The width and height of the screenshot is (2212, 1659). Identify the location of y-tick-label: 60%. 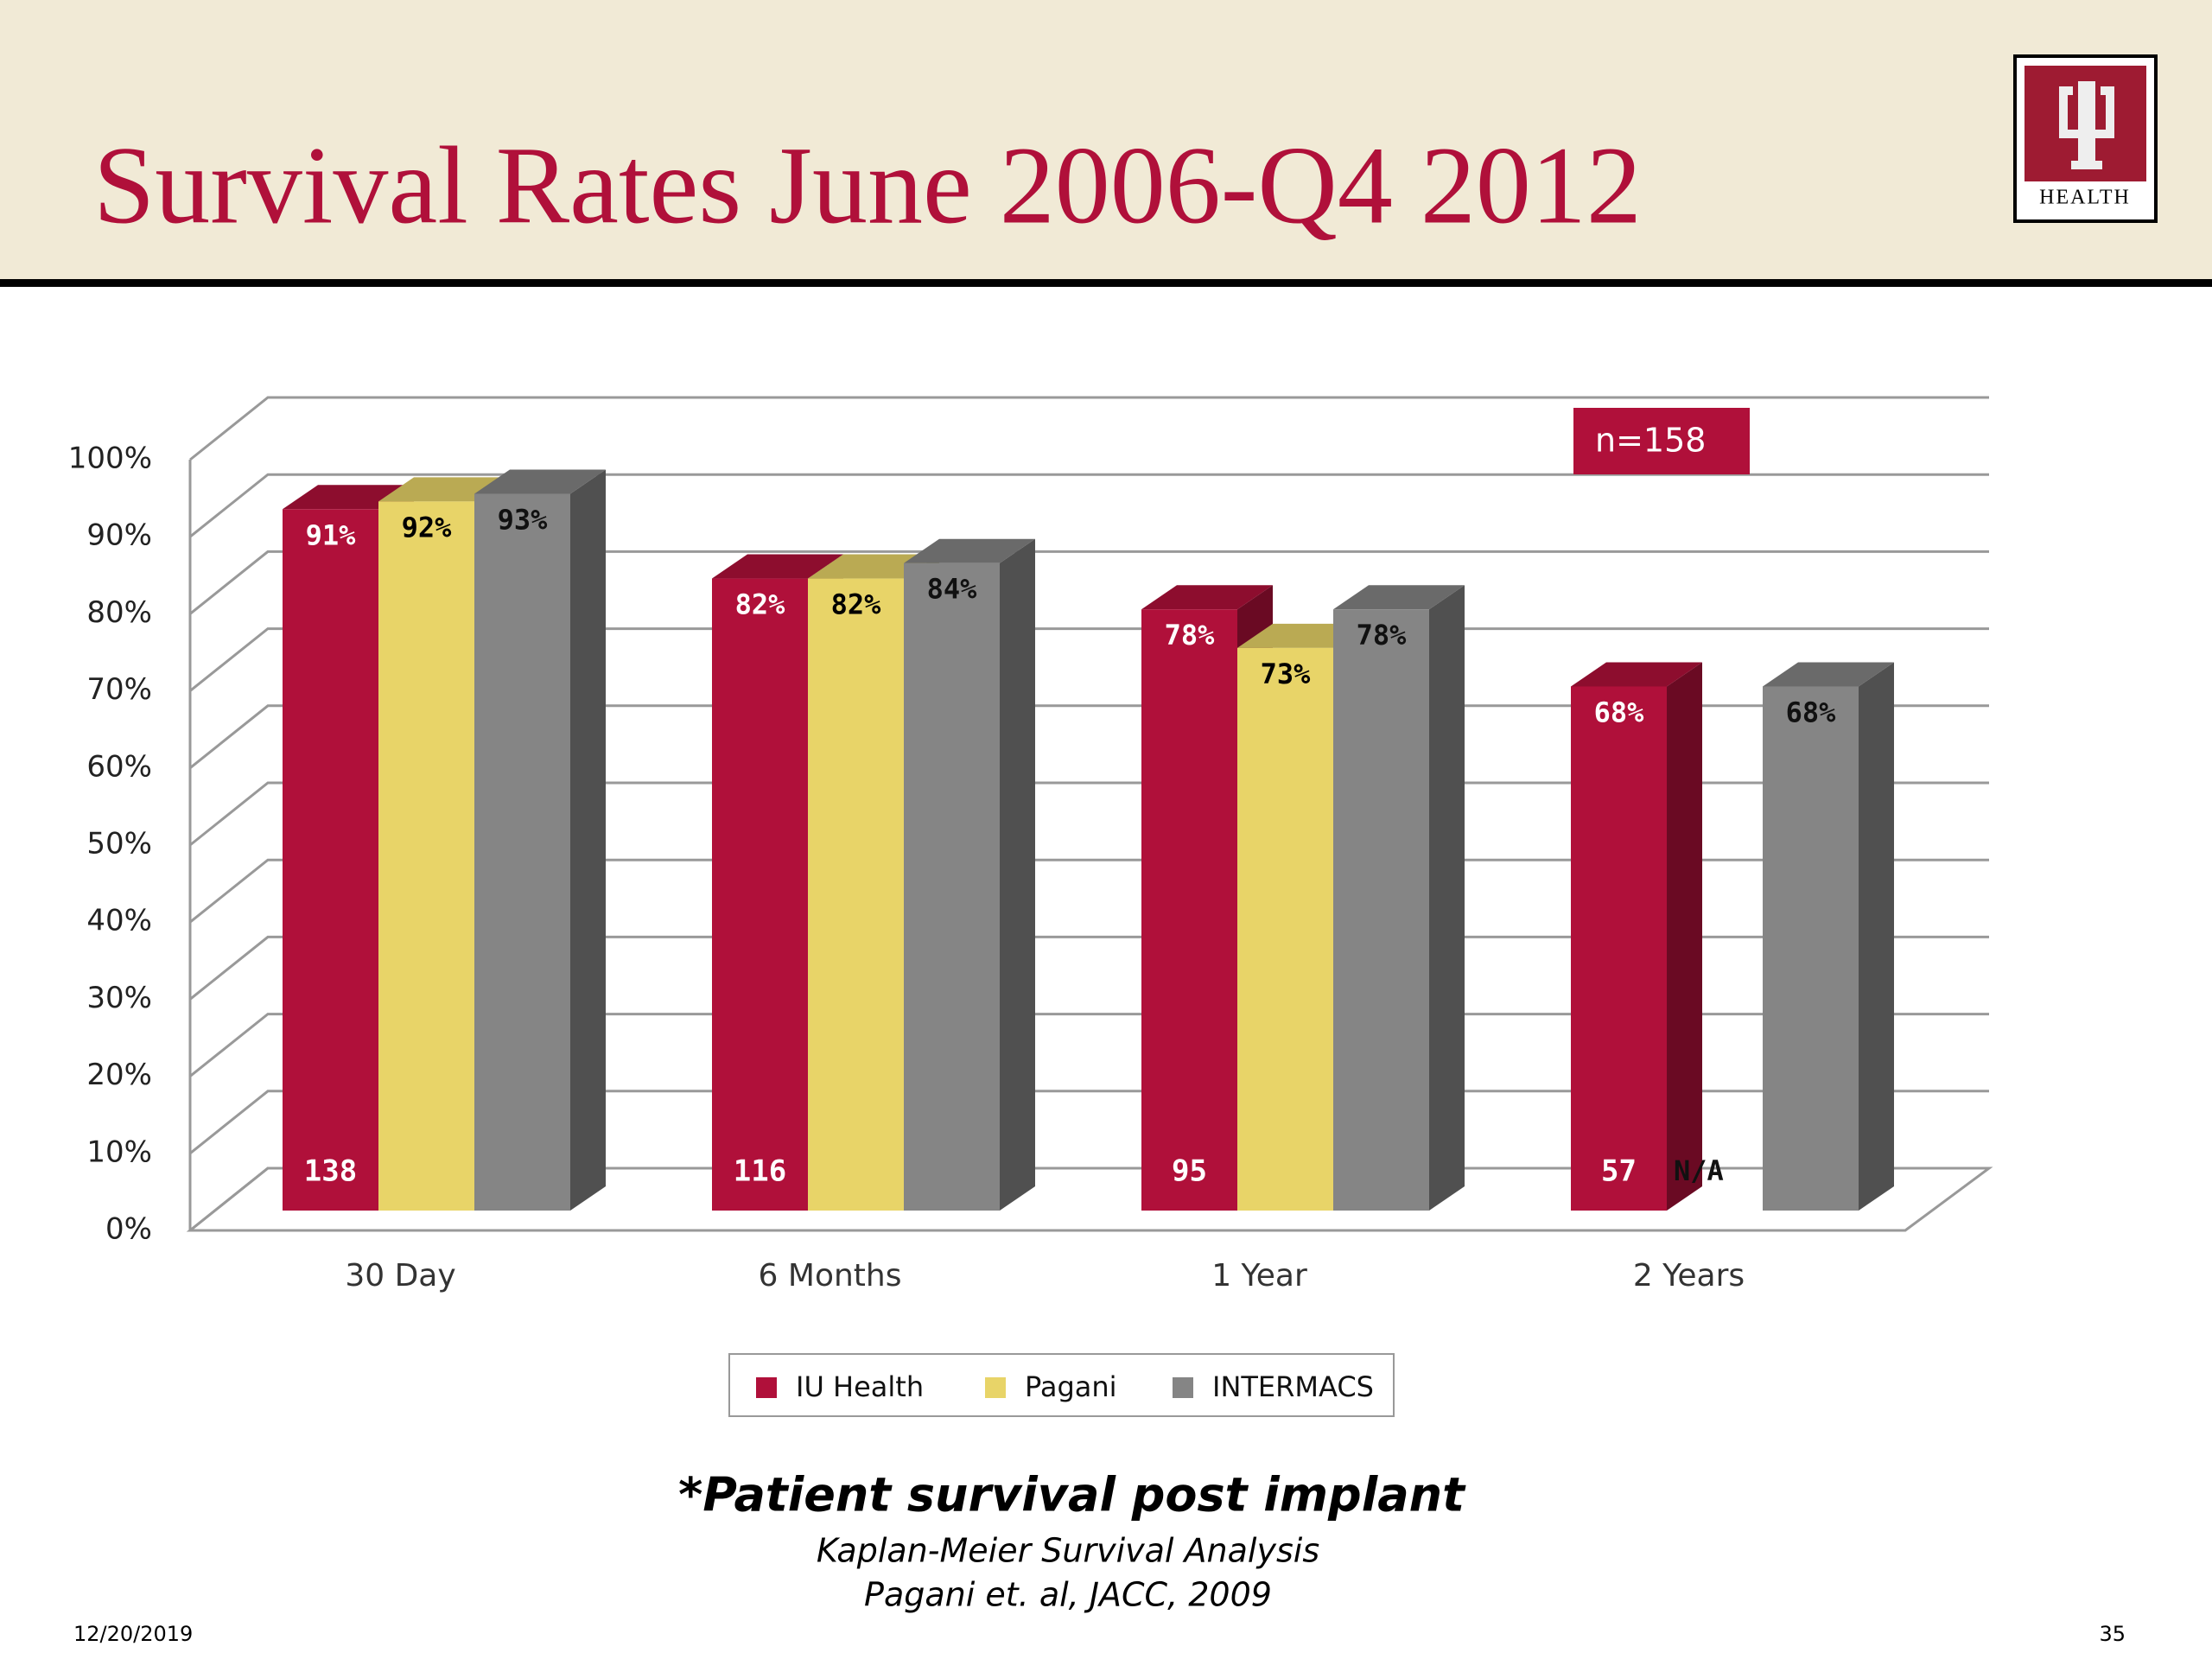
(119, 766).